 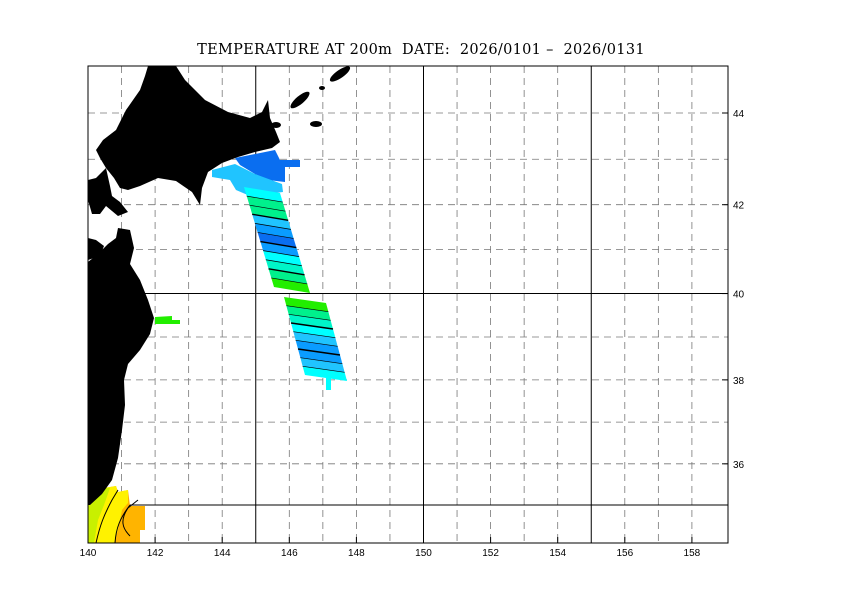 What do you see at coordinates (289, 553) in the screenshot?
I see `x-tick-label: 146` at bounding box center [289, 553].